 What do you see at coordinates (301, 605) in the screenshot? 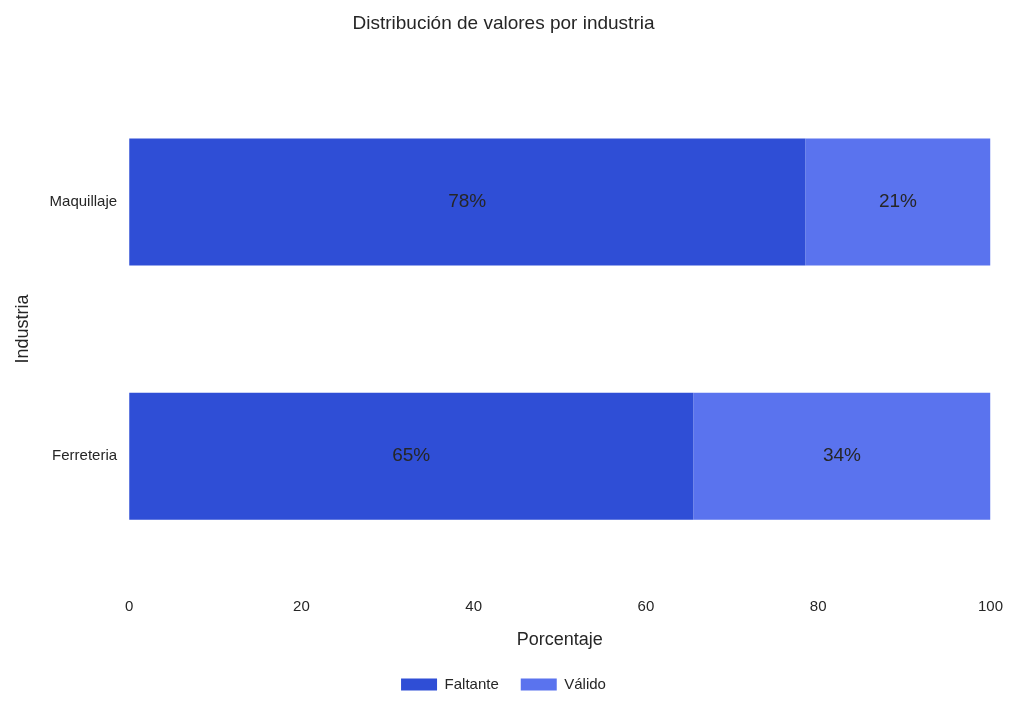
I see `x-tick-label: 20` at bounding box center [301, 605].